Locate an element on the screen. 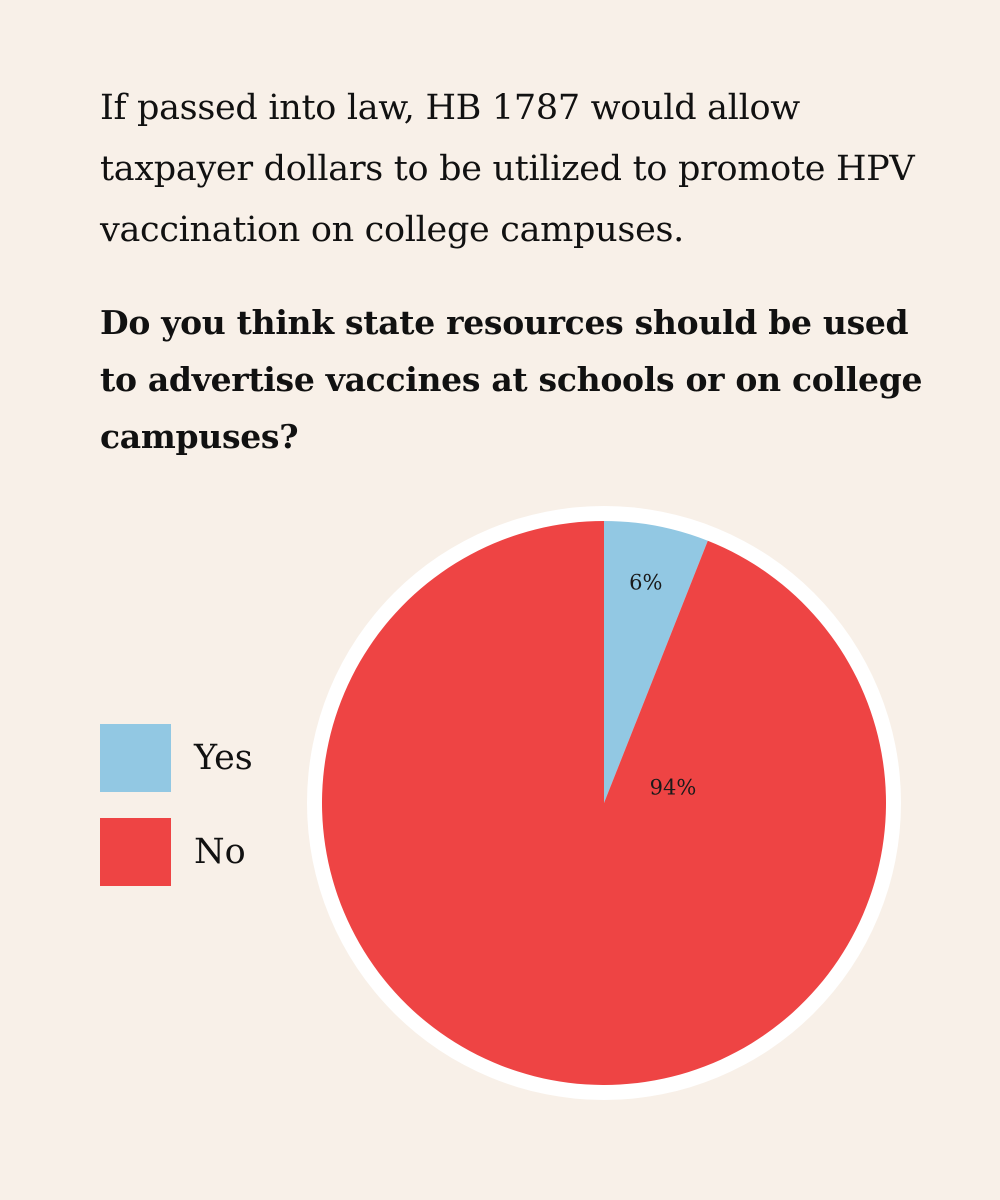 Image resolution: width=1000 pixels, height=1200 pixels. pie-slice-yes is located at coordinates (656, 662).